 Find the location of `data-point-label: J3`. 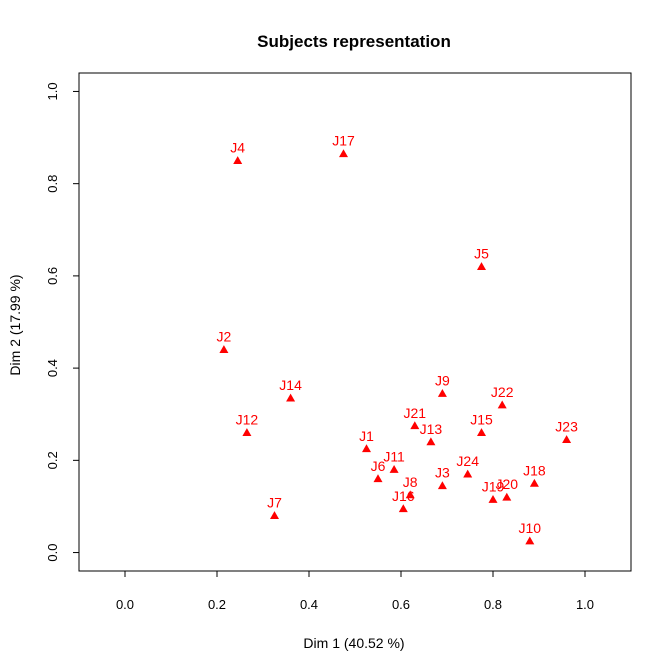

data-point-label: J3 is located at coordinates (442, 473).